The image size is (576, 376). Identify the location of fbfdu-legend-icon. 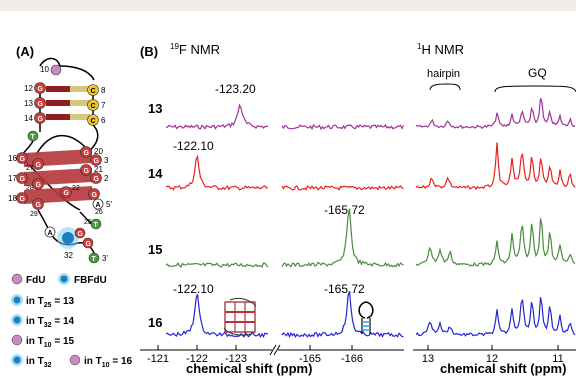
(64, 279).